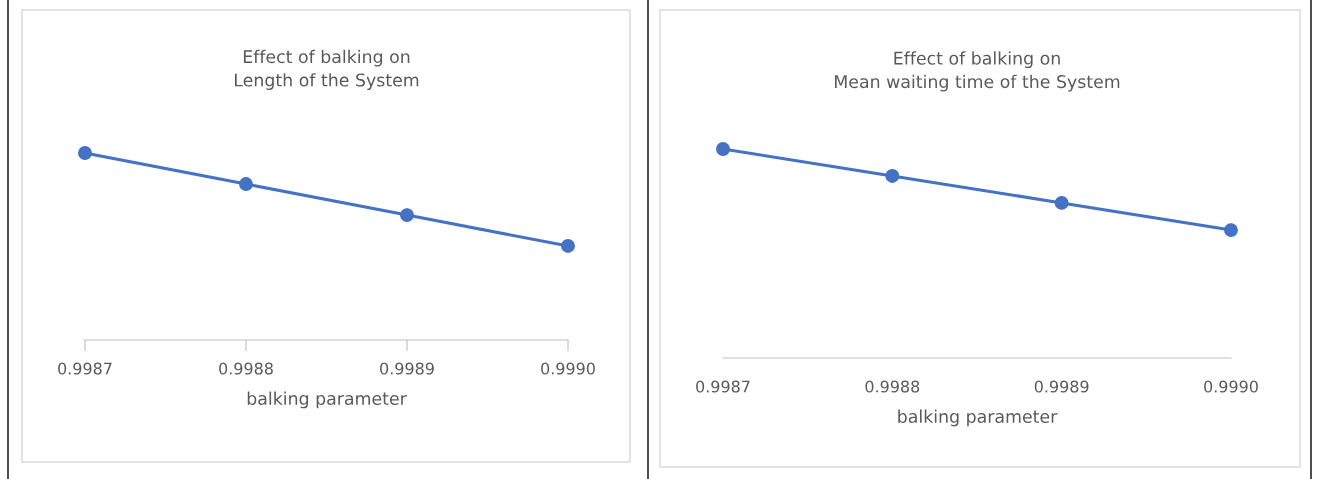 This screenshot has height=479, width=1317. What do you see at coordinates (977, 71) in the screenshot?
I see `chart-title: Effect of balking on Mean waiting time of the System` at bounding box center [977, 71].